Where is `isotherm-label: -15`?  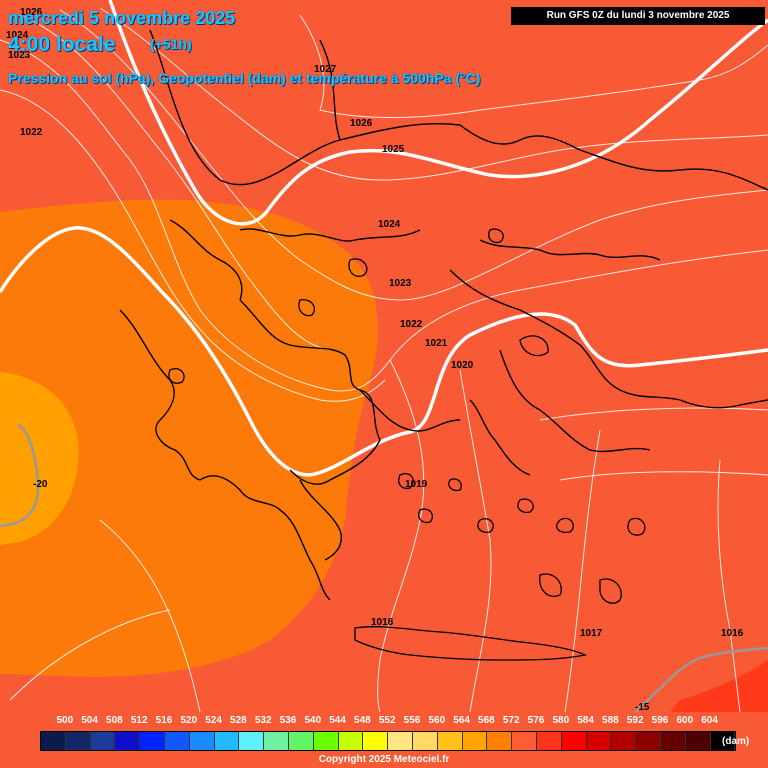 isotherm-label: -15 is located at coordinates (642, 707).